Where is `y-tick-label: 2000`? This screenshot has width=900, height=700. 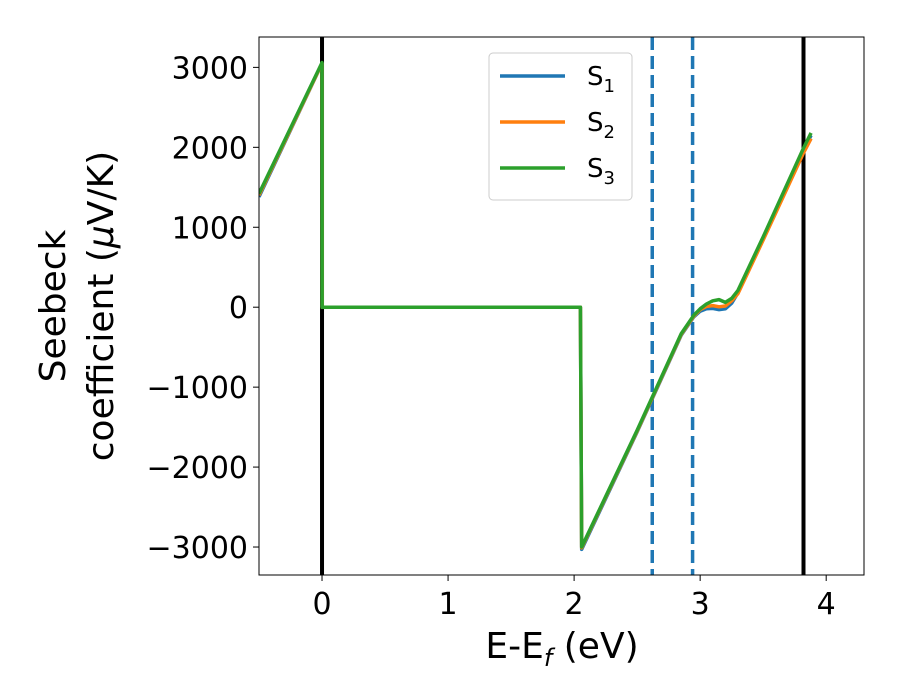
y-tick-label: 2000 is located at coordinates (210, 148).